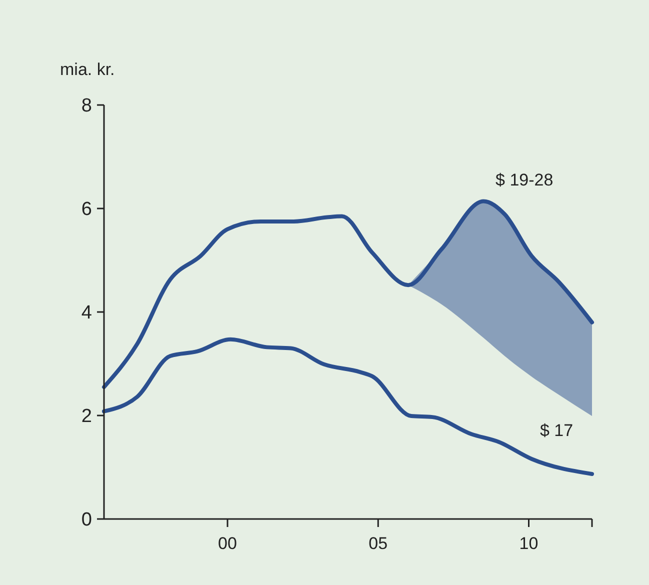  I want to click on x-tick-label: 05, so click(378, 543).